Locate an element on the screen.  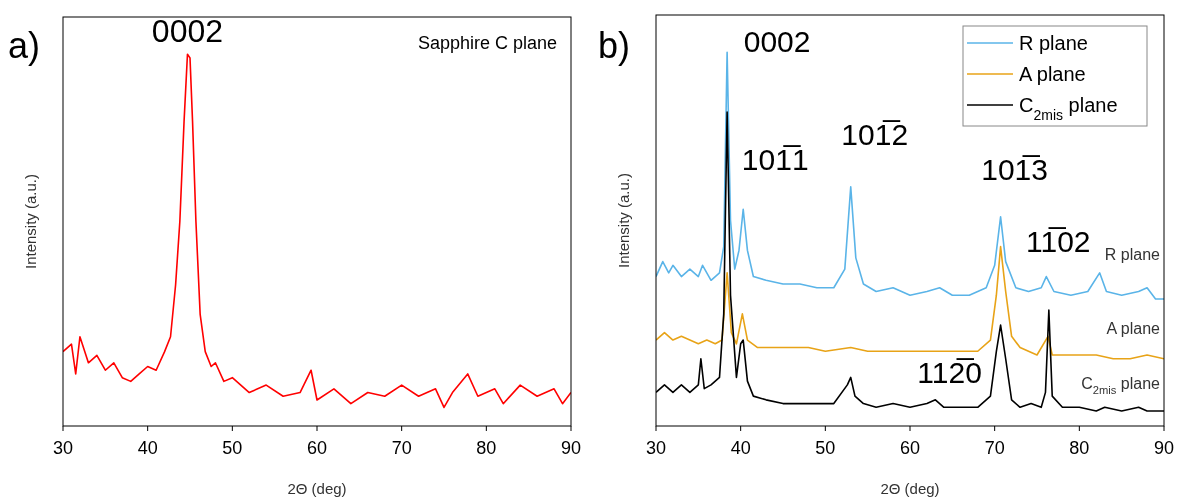
legend-label: A plane is located at coordinates (1052, 74).